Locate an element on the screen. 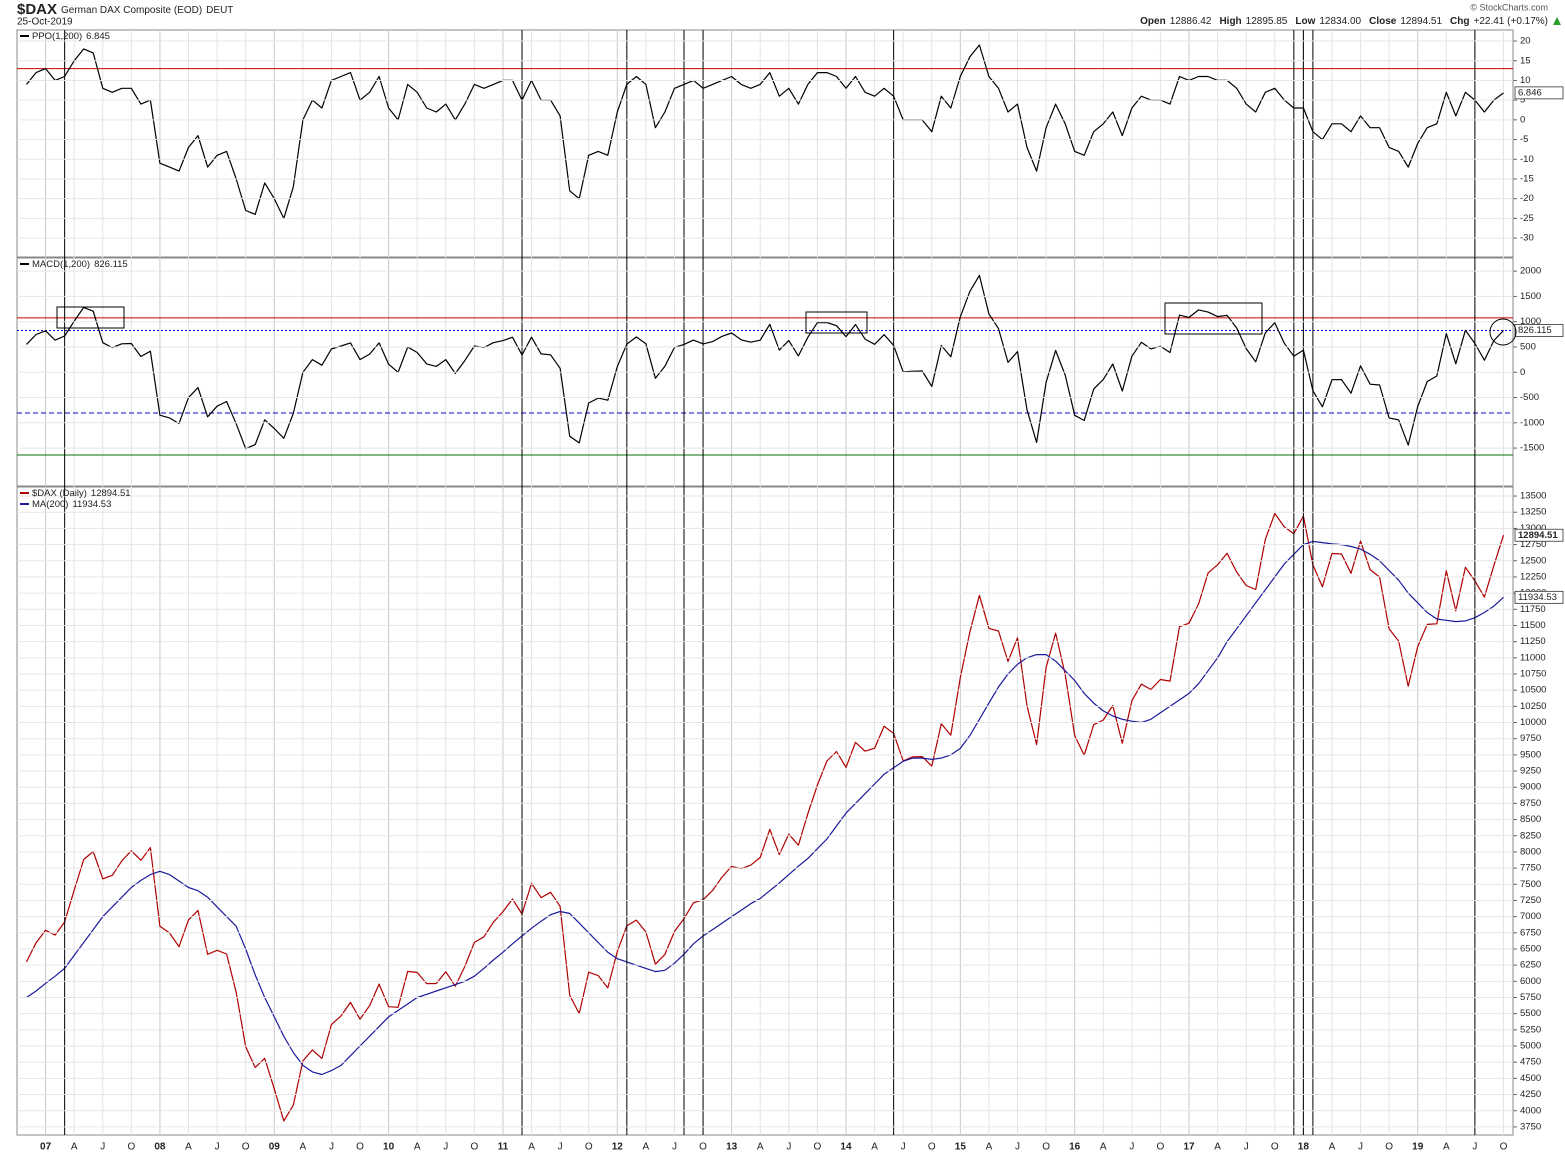 The width and height of the screenshot is (1565, 1157). y-tick-label: -15 is located at coordinates (1527, 178).